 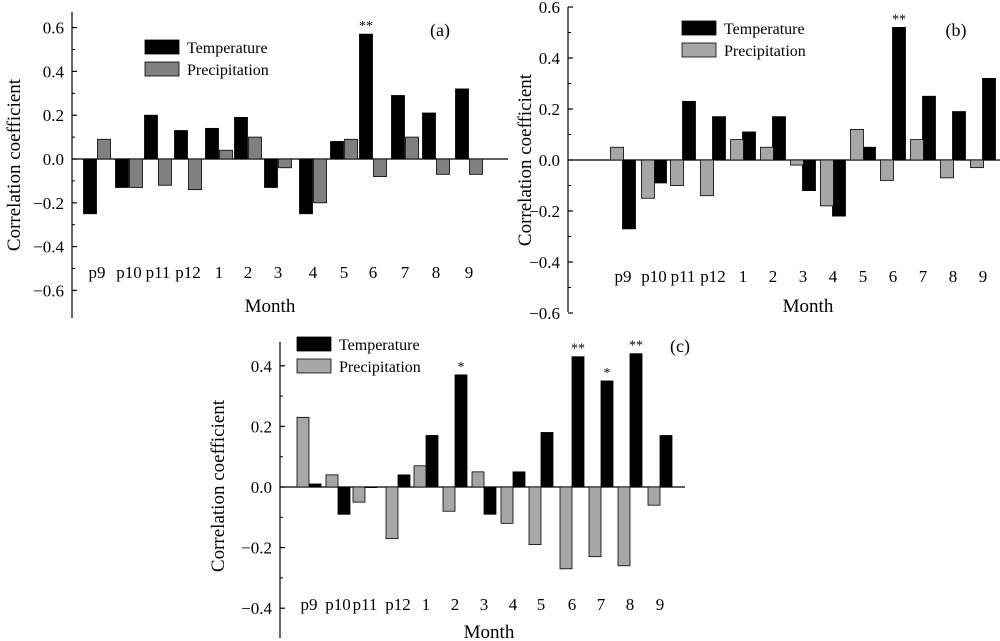 I want to click on y-tick-label: 0.6, so click(x=549, y=8).